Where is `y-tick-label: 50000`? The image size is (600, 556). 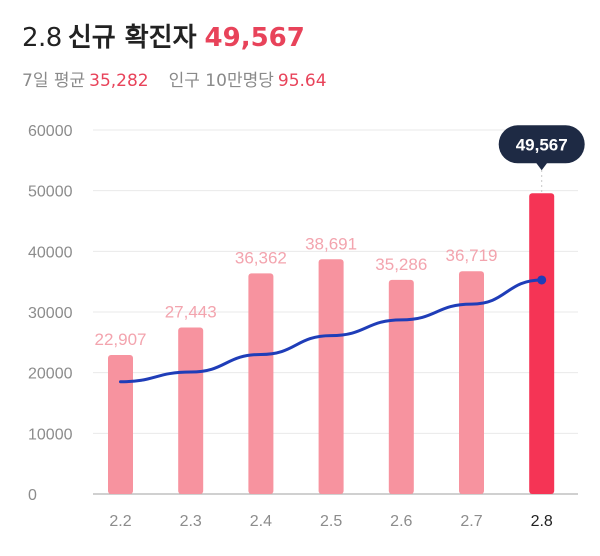 y-tick-label: 50000 is located at coordinates (50, 192).